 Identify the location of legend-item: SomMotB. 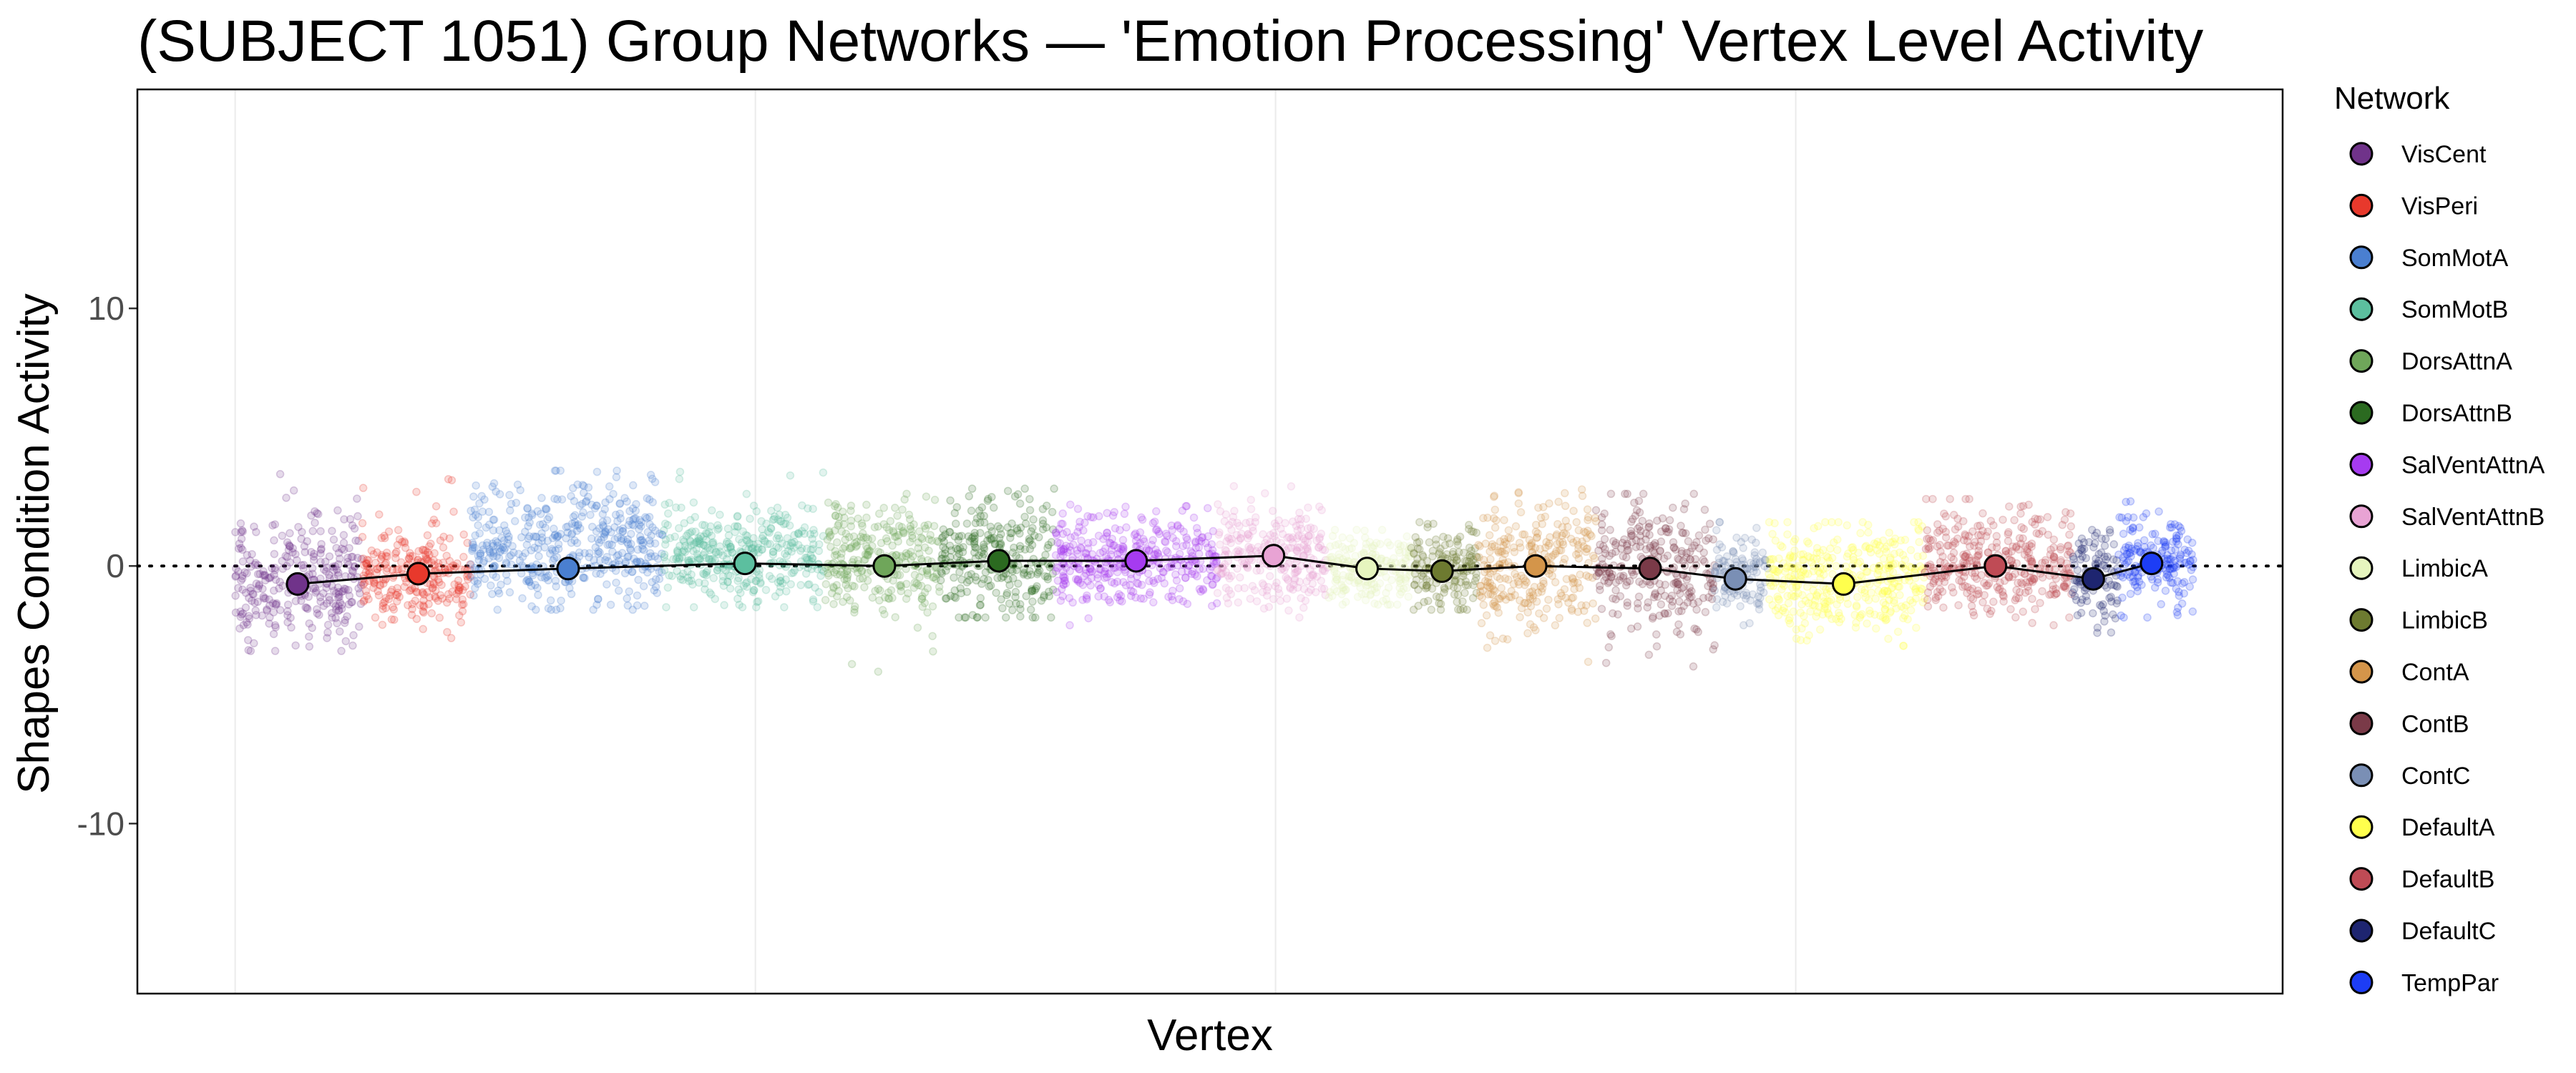
(2428, 309).